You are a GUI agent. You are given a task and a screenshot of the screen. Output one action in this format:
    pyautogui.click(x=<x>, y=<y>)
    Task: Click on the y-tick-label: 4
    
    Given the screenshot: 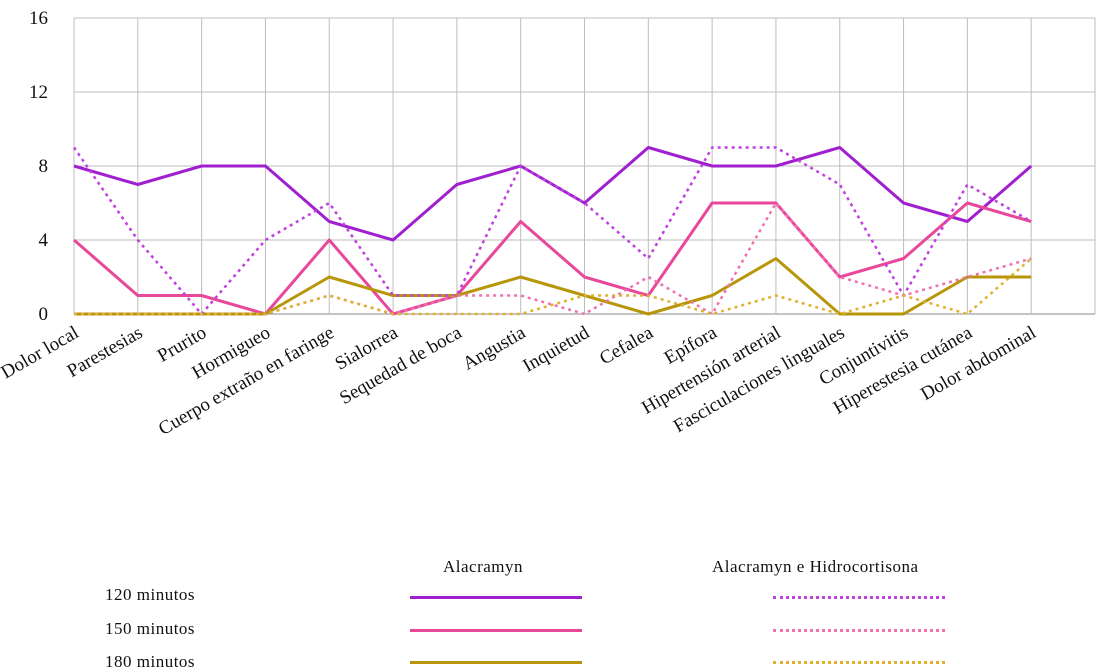 What is the action you would take?
    pyautogui.click(x=44, y=240)
    